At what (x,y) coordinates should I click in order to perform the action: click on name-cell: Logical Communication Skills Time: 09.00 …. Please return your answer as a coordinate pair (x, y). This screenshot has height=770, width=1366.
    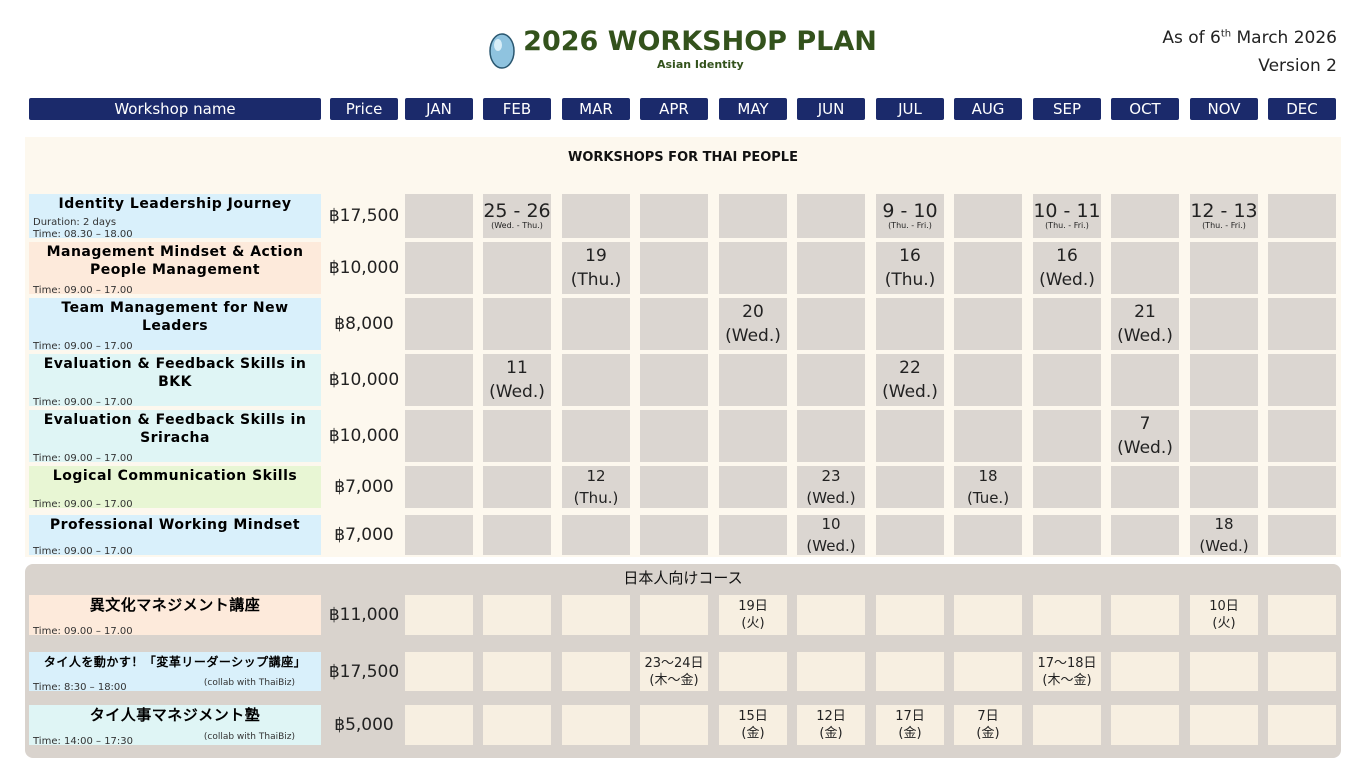
    Looking at the image, I should click on (175, 488).